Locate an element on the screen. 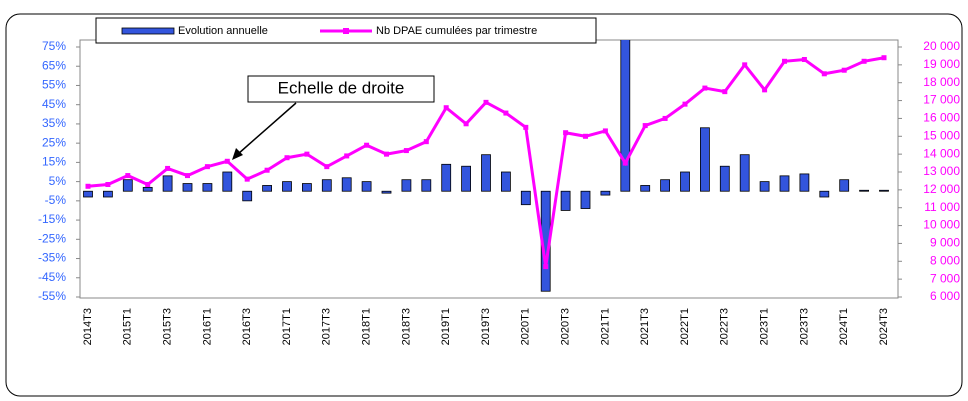 The width and height of the screenshot is (968, 401). legend-swatch is located at coordinates (148, 31).